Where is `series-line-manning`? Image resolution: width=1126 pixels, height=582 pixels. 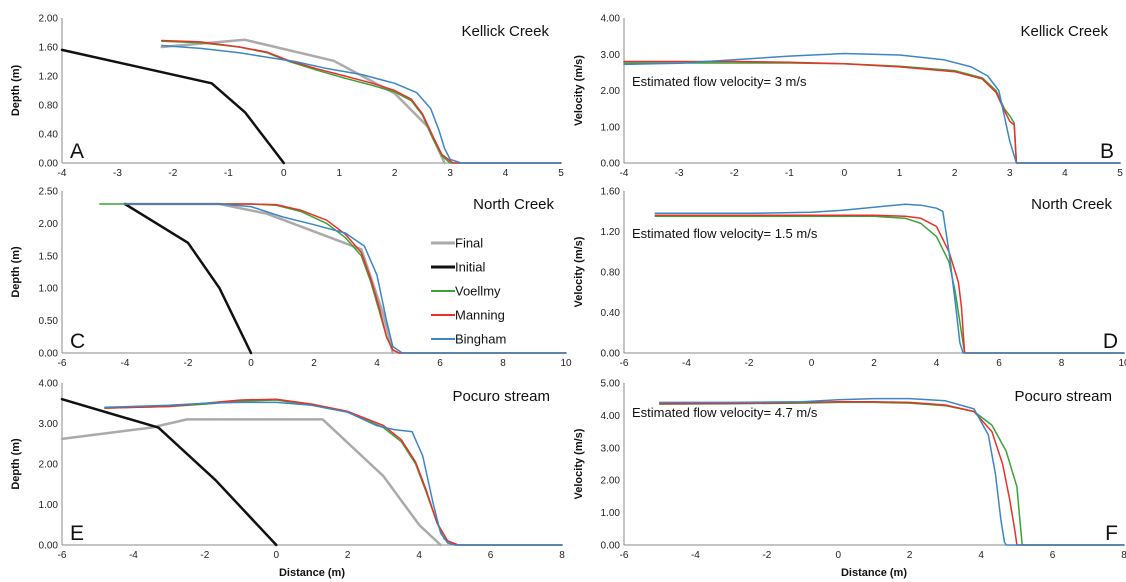
series-line-manning is located at coordinates (361, 101).